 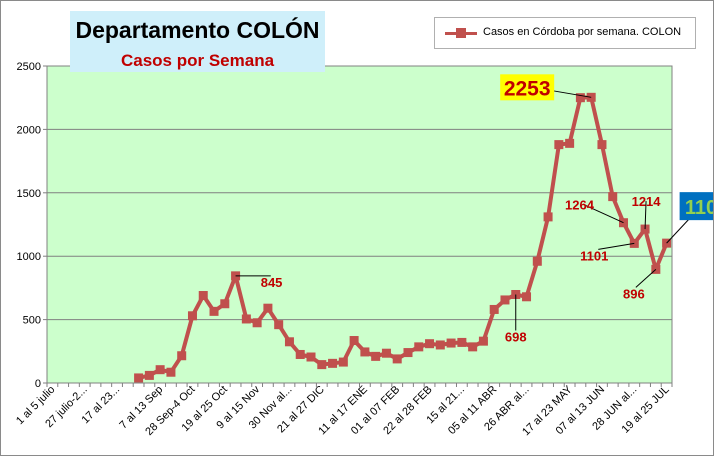 What do you see at coordinates (580, 205) in the screenshot?
I see `annotation-label: 1264` at bounding box center [580, 205].